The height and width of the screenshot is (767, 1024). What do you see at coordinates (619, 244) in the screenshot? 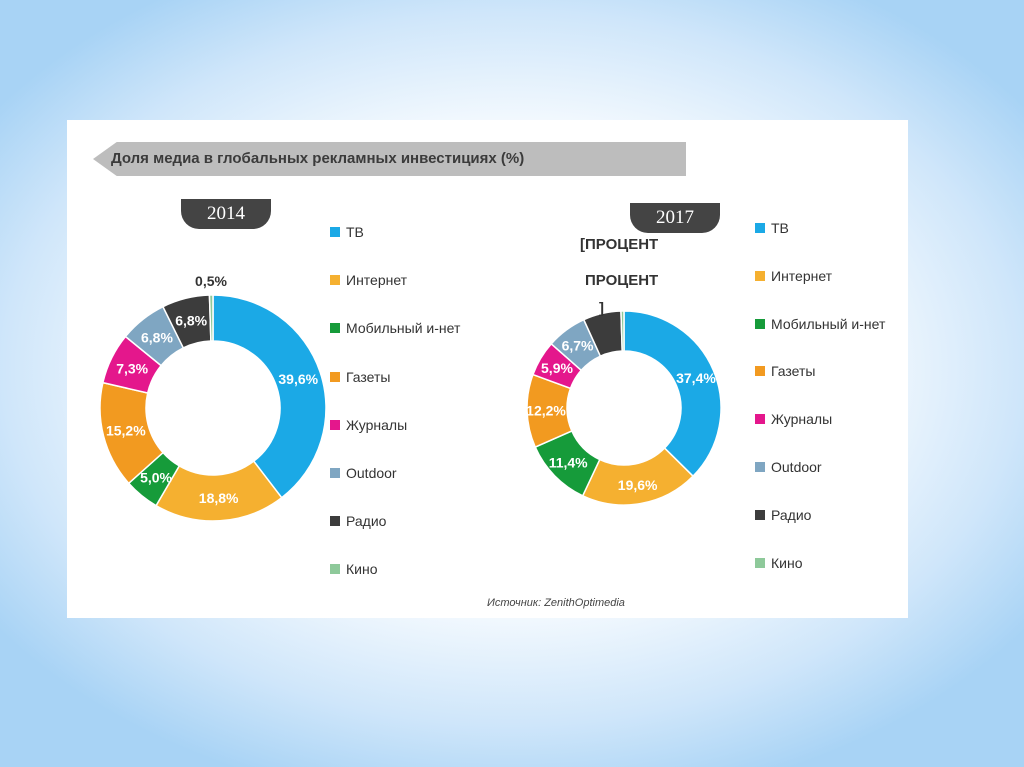
I see `overlay-label-line1: [ПРОЦЕНТ` at bounding box center [619, 244].